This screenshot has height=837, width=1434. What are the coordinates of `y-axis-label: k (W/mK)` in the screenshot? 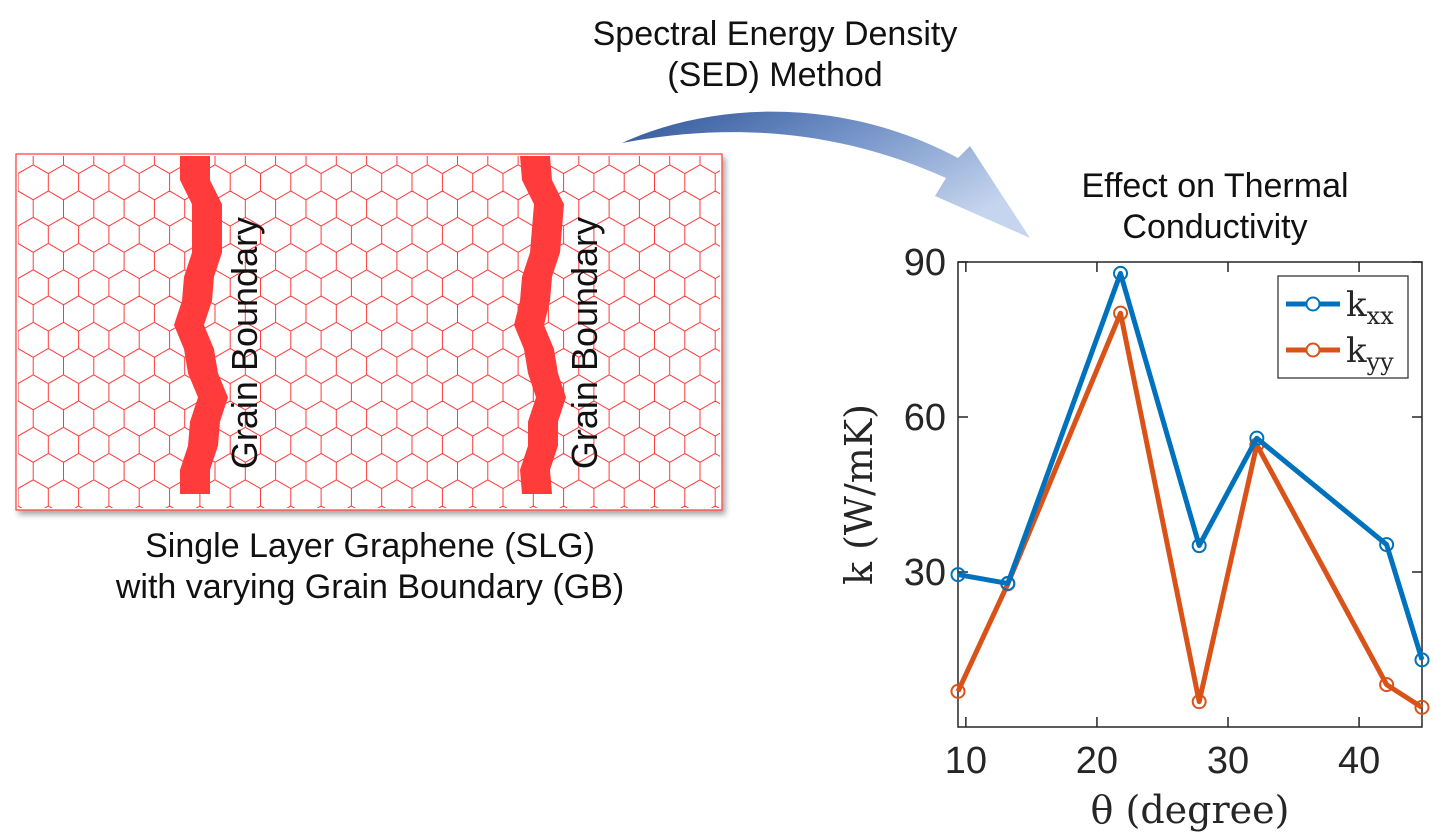 It's located at (859, 494).